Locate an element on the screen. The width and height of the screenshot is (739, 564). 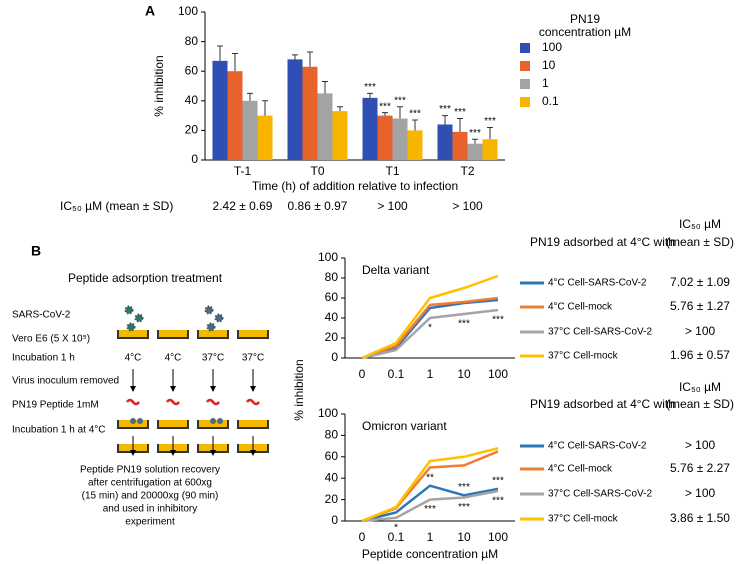
wells is located at coordinates (193, 380).